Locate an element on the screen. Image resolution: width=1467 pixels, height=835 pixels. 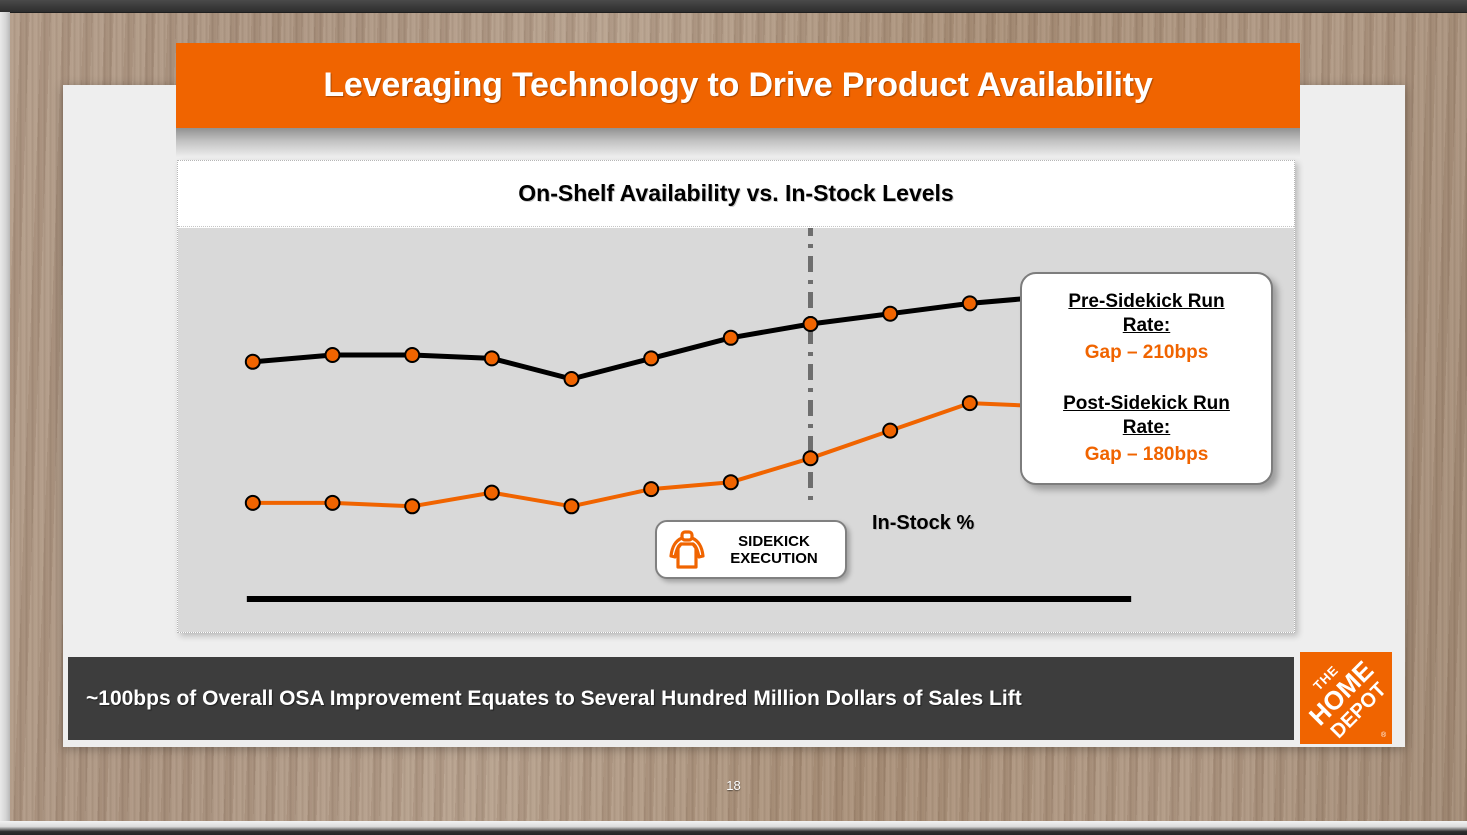
pre-sidekick-heading-line2: Rate: is located at coordinates (1146, 325).